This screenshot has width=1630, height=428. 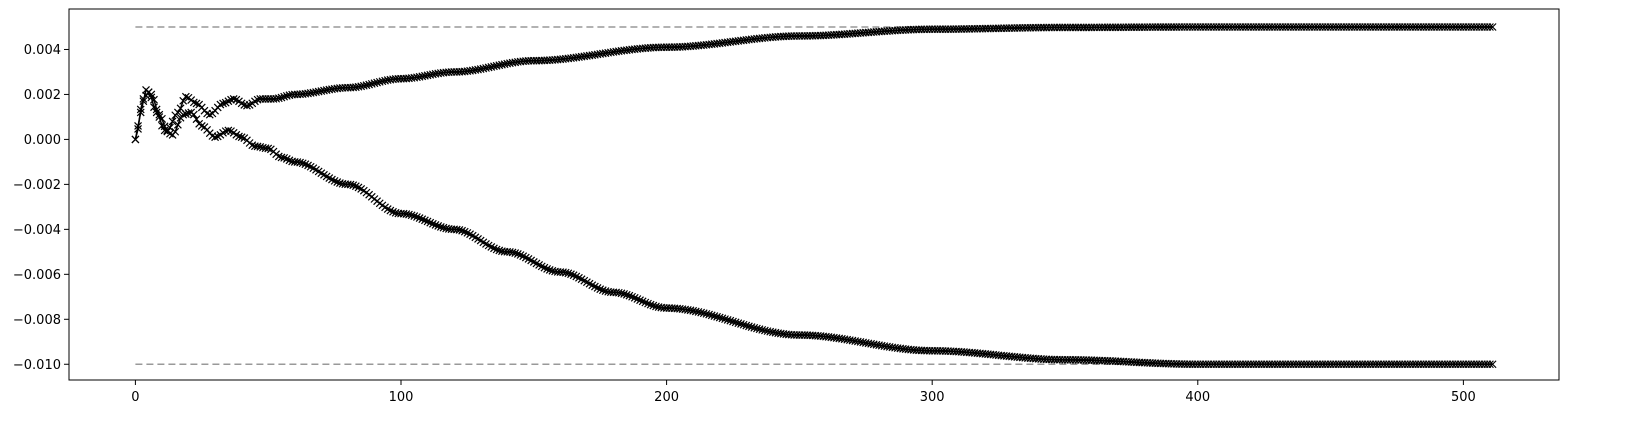 What do you see at coordinates (42, 140) in the screenshot?
I see `y-tick-label: 0.000` at bounding box center [42, 140].